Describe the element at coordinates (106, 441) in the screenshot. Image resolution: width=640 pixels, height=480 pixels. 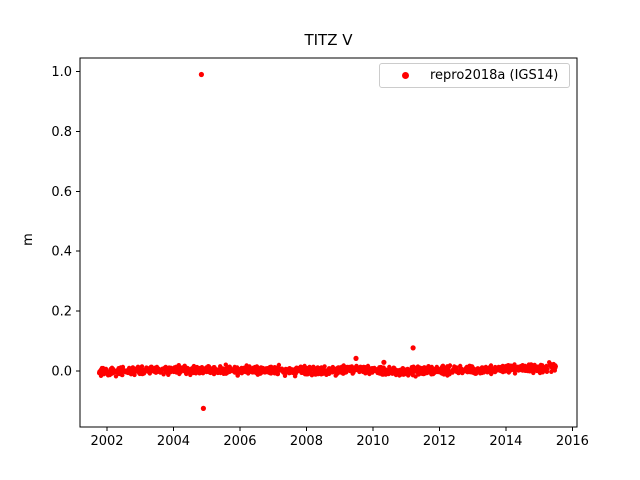
I see `x-tick-label: 2002` at that location.